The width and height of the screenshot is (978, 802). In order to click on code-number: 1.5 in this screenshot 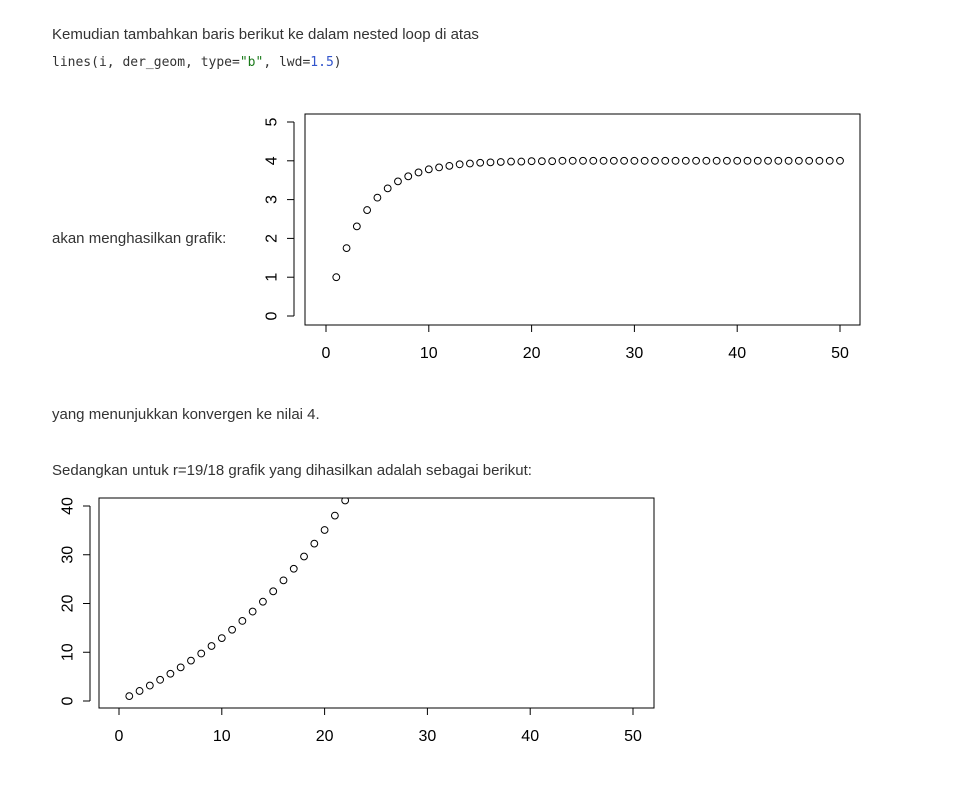, I will do `click(322, 62)`.